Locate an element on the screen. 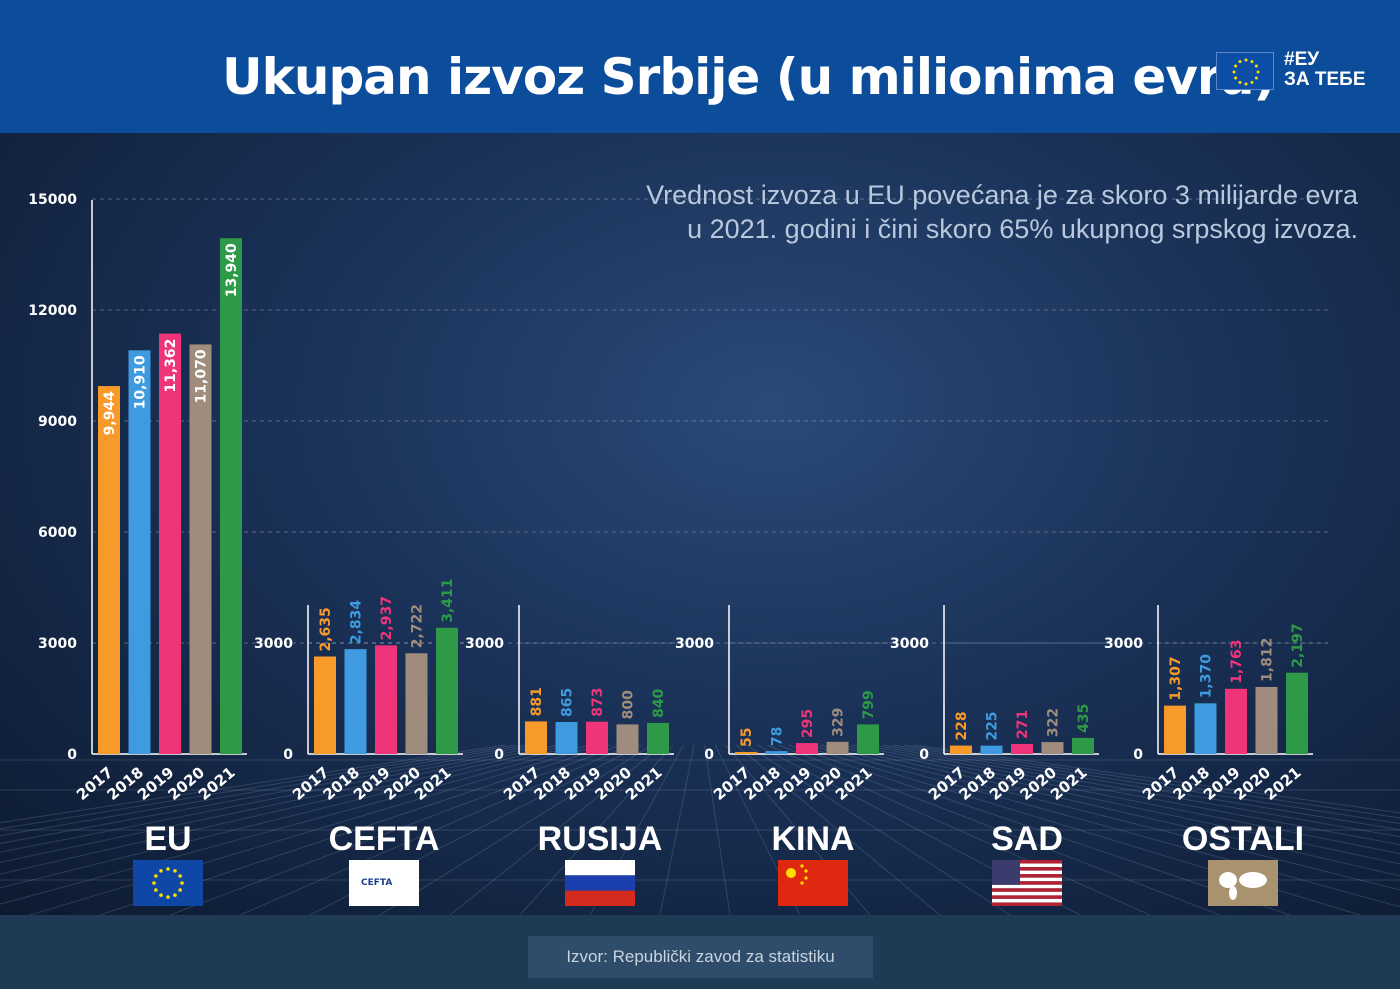 The image size is (1400, 989). data-label: 435 is located at coordinates (1084, 718).